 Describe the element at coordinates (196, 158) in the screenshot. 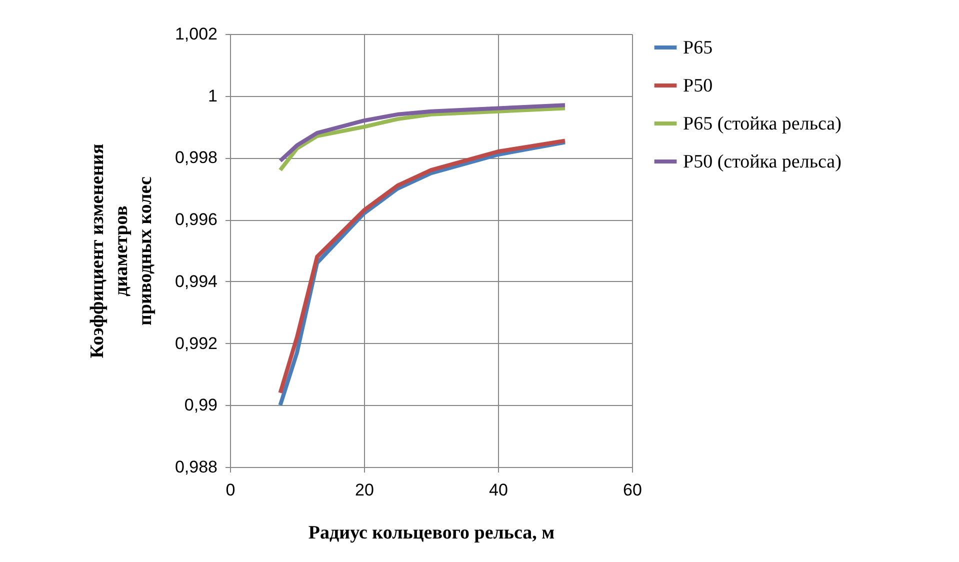

I see `y-tick-label: 0,998` at that location.